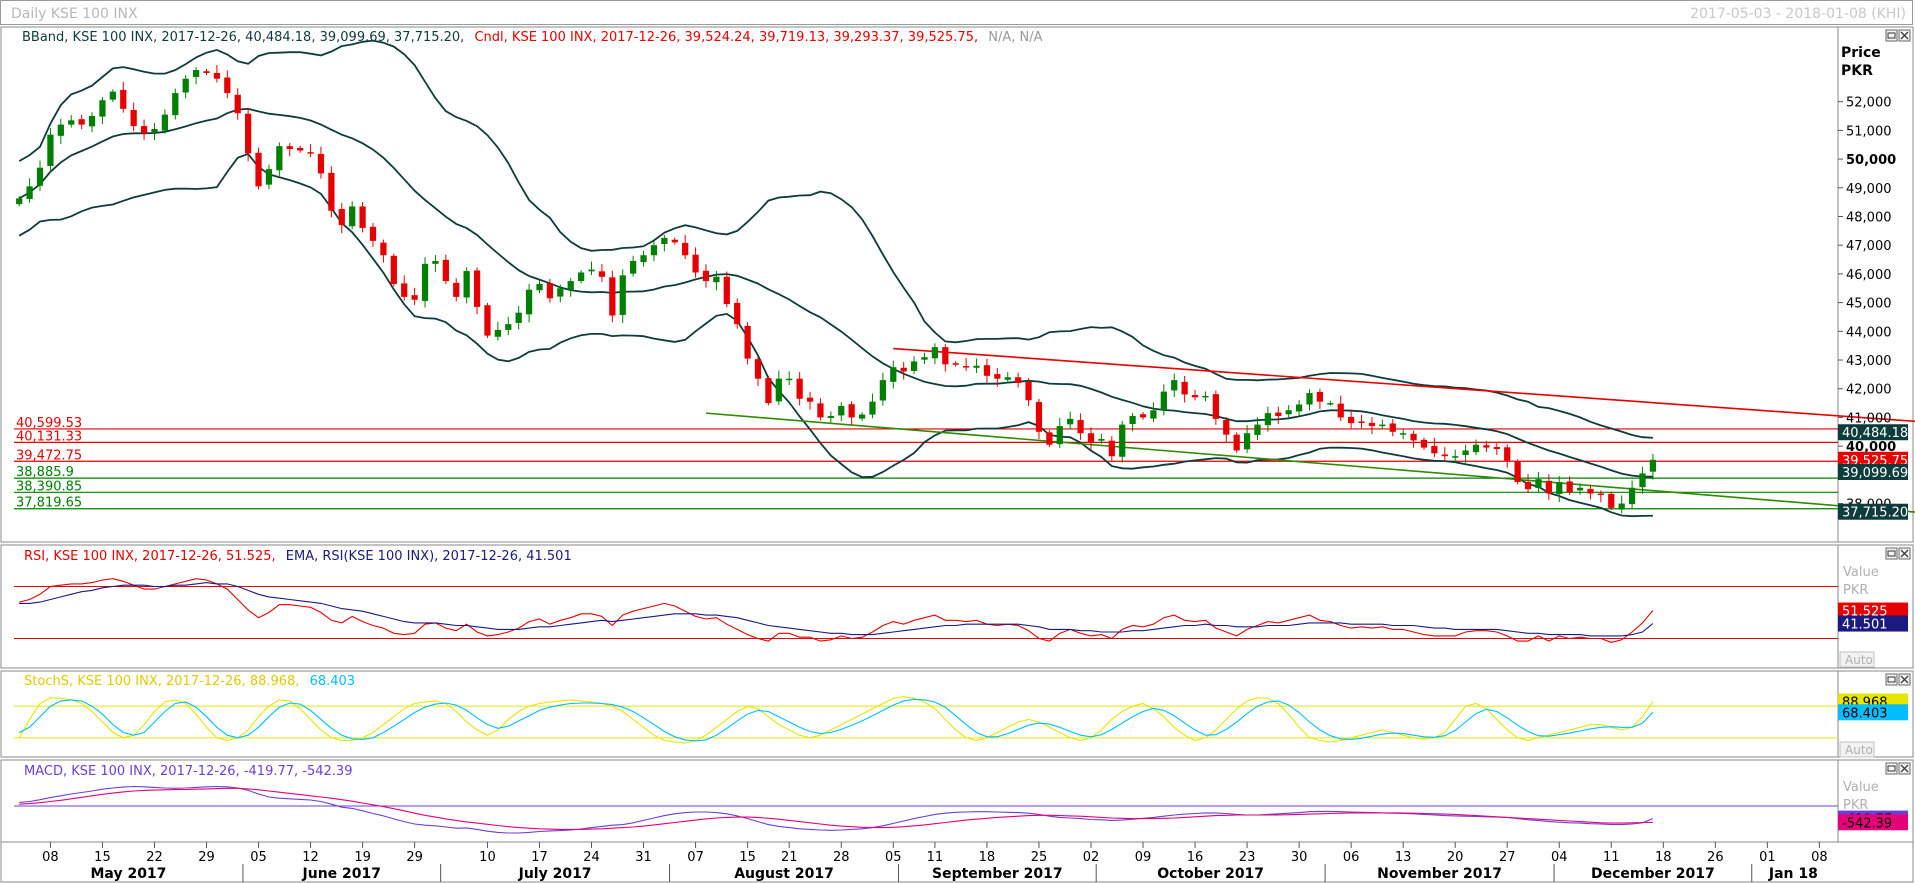 The height and width of the screenshot is (883, 1915). I want to click on stoch-maximize-button, so click(1891, 679).